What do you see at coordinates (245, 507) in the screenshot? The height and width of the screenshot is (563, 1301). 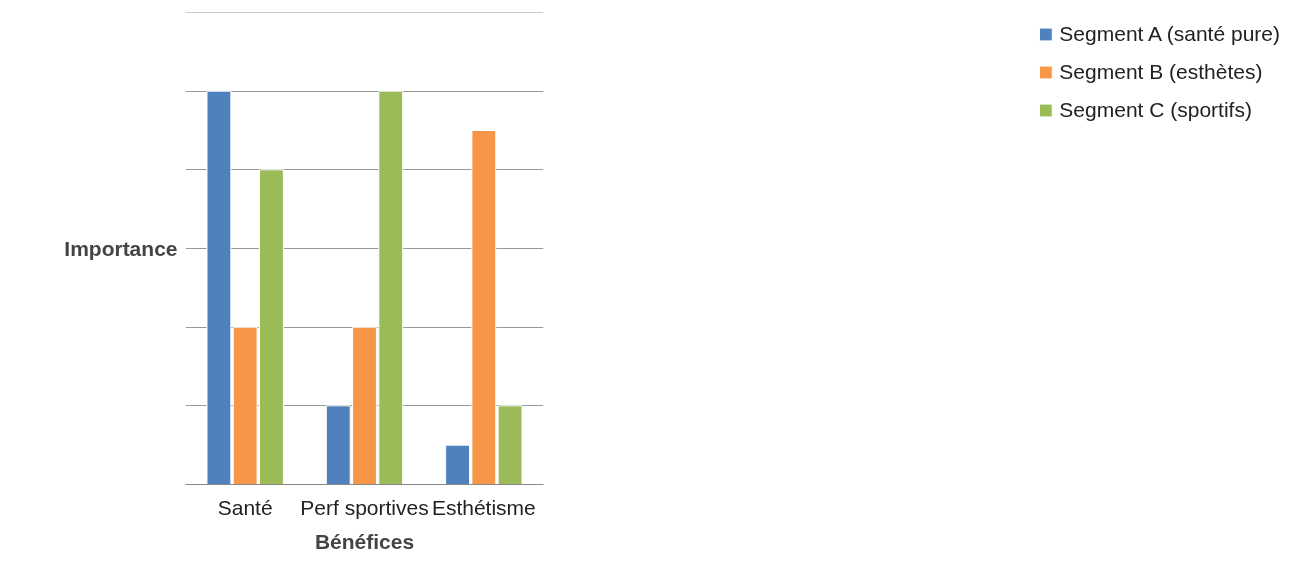 I see `x-tick-label: Santé` at bounding box center [245, 507].